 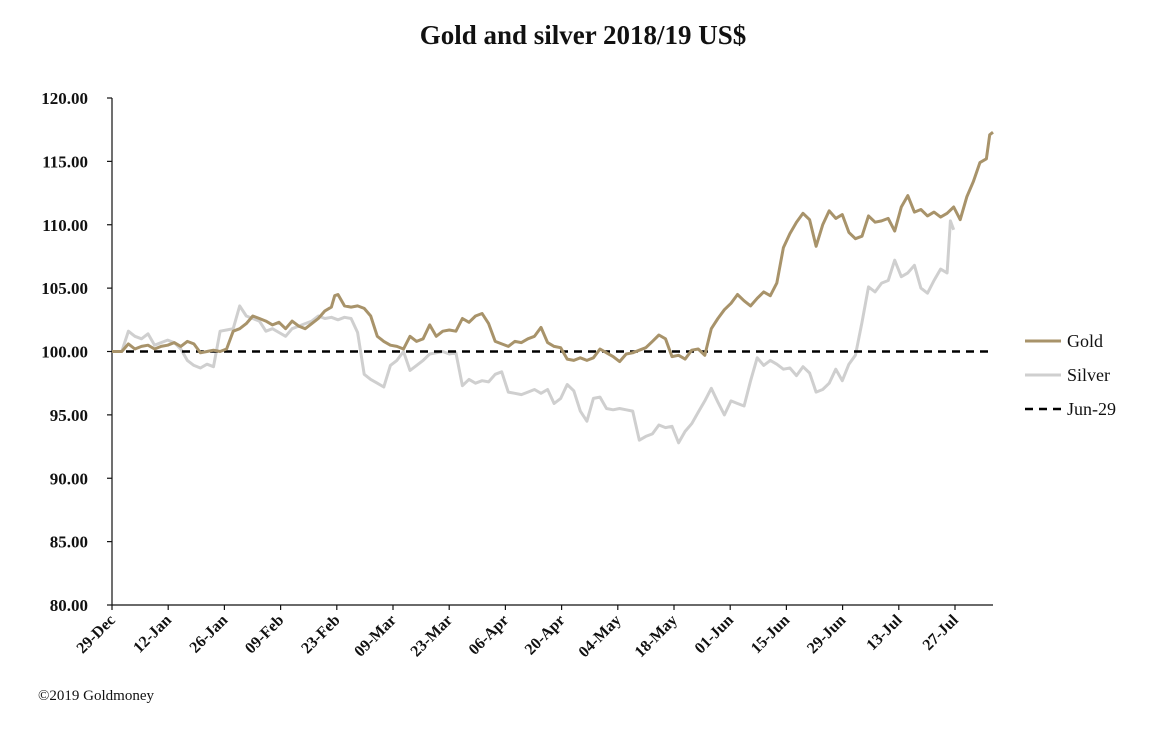 I want to click on y-tick-label: 85.00, so click(x=69, y=542).